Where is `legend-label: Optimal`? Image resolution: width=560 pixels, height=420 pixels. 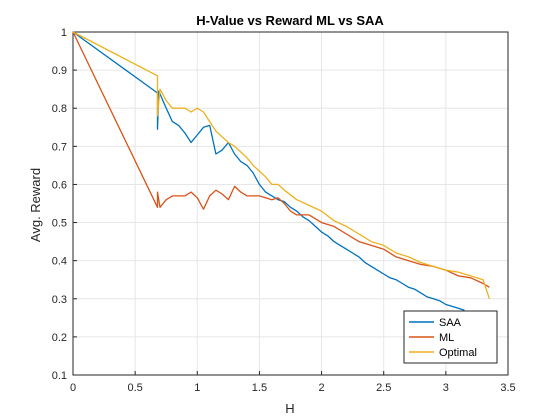
legend-label: Optimal is located at coordinates (458, 353).